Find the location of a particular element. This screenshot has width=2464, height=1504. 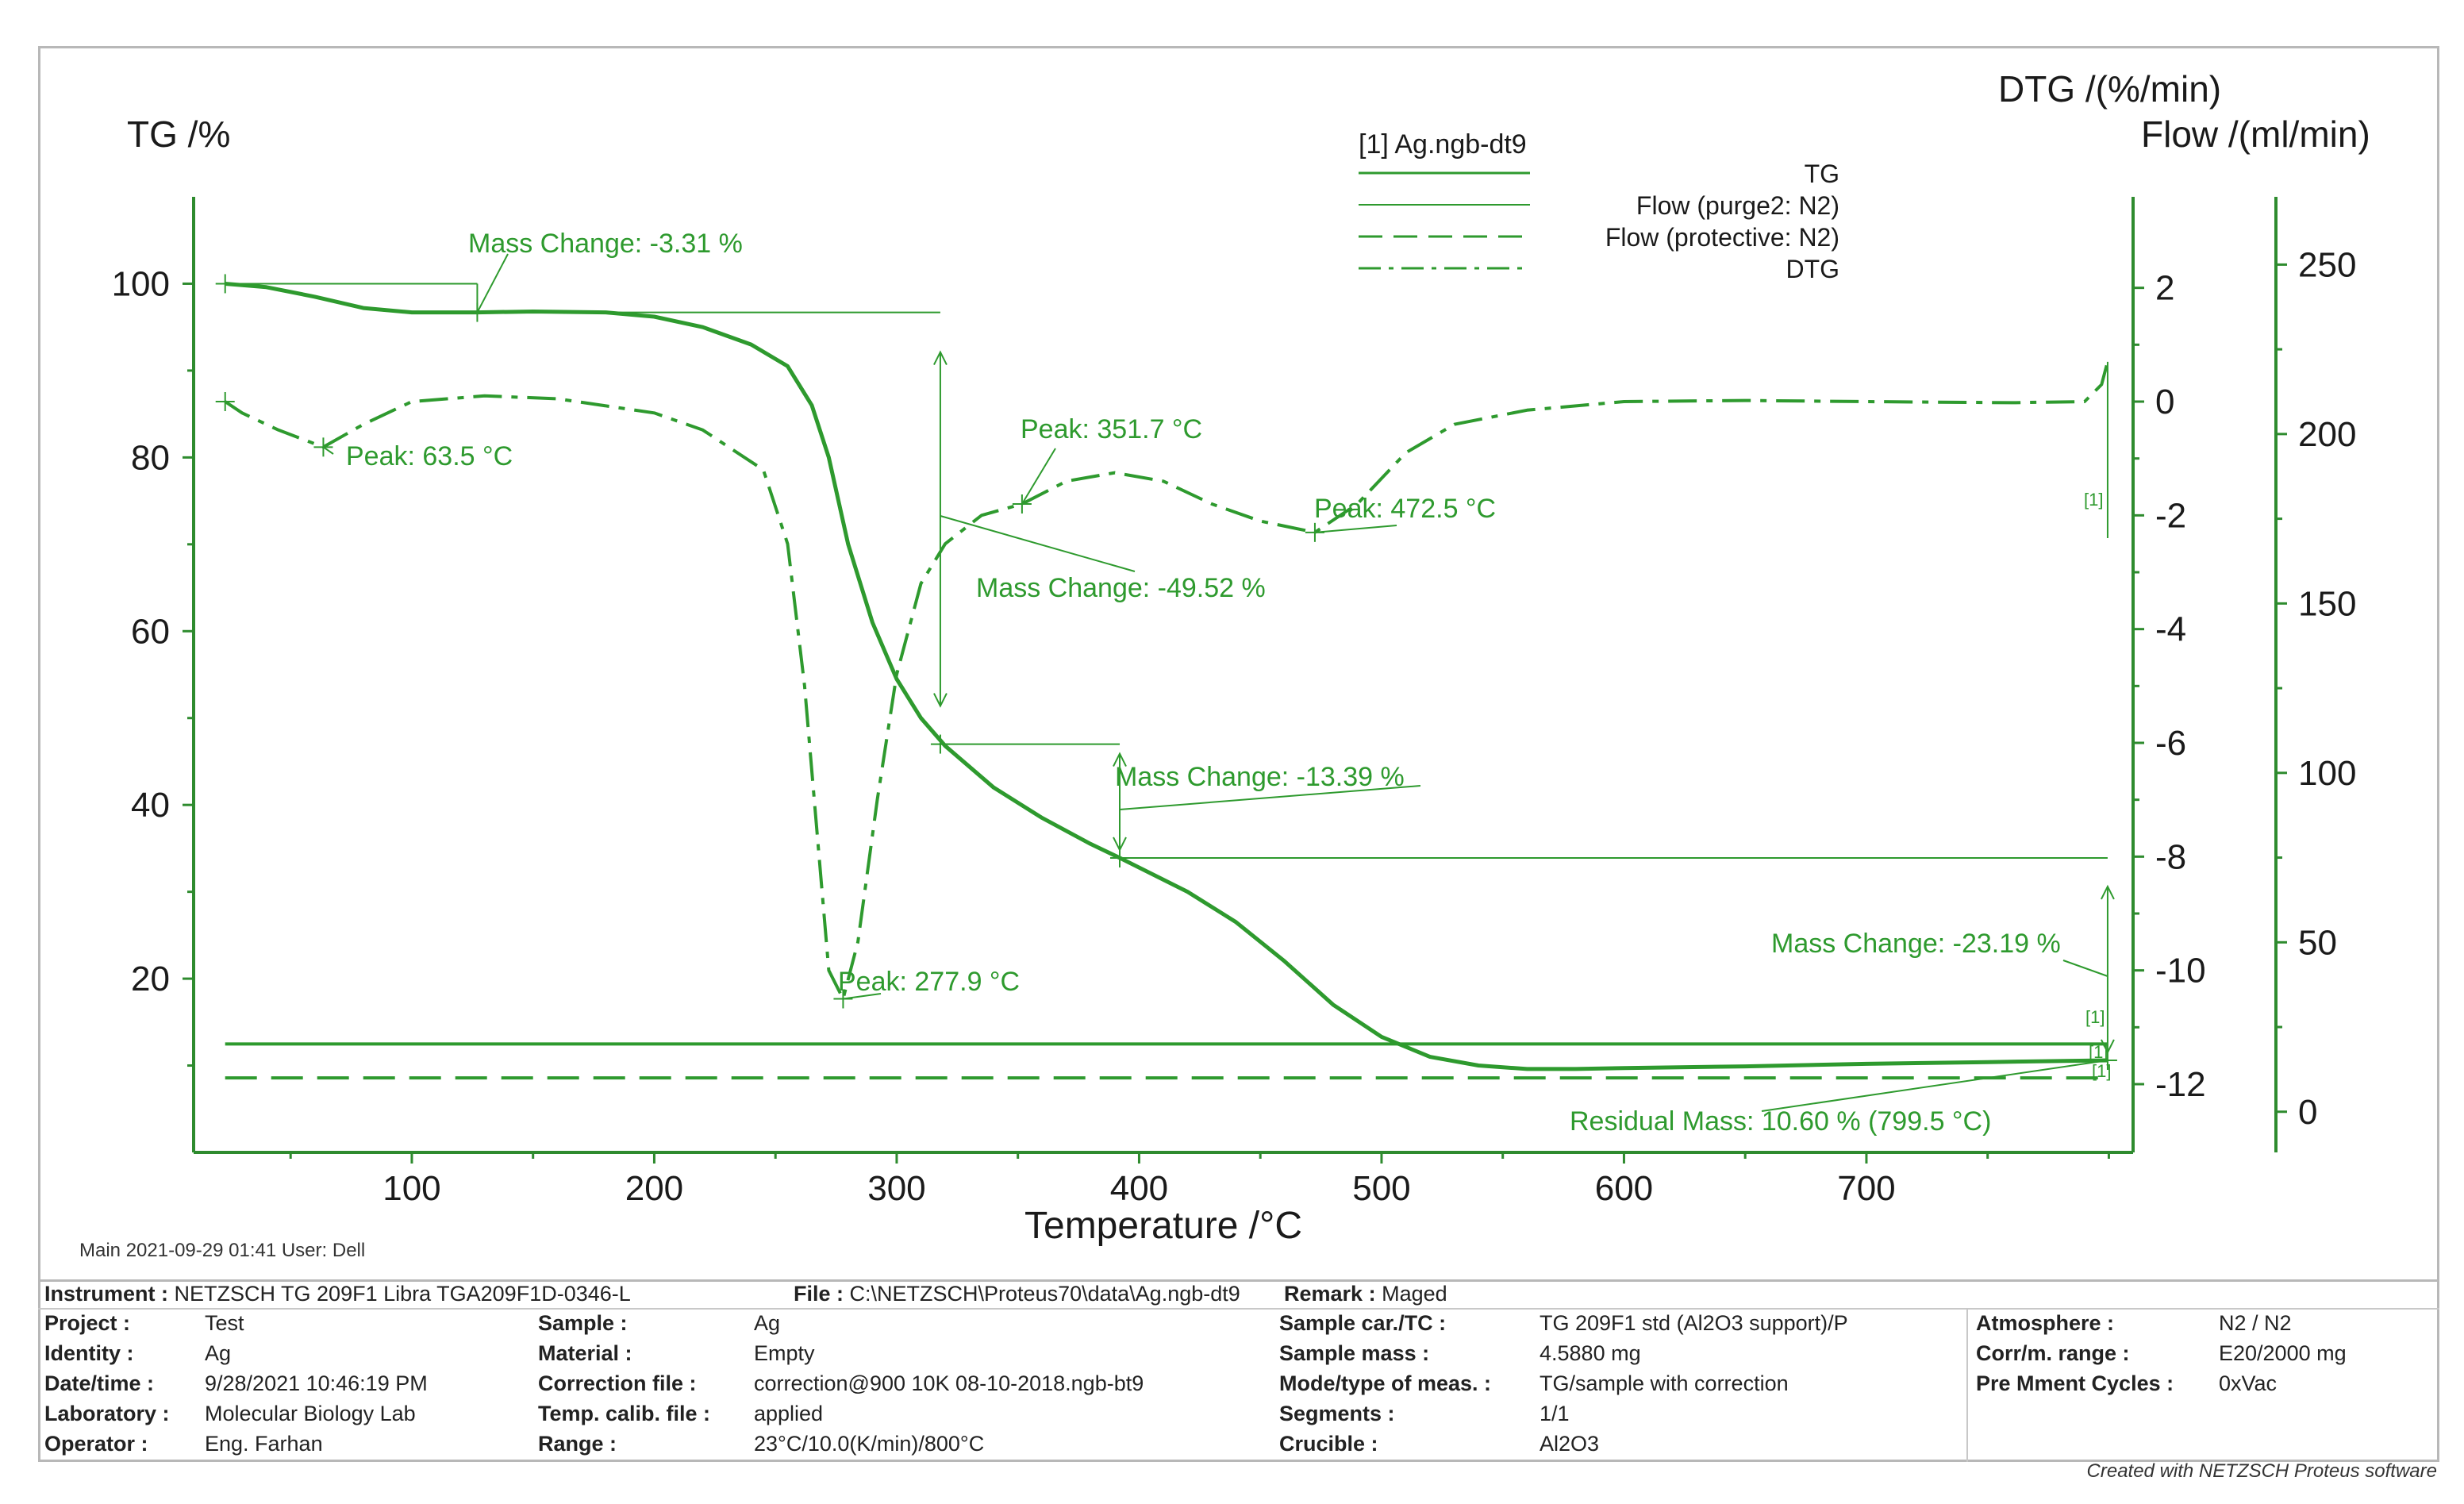

flow-tick-label: 250 is located at coordinates (2327, 264).